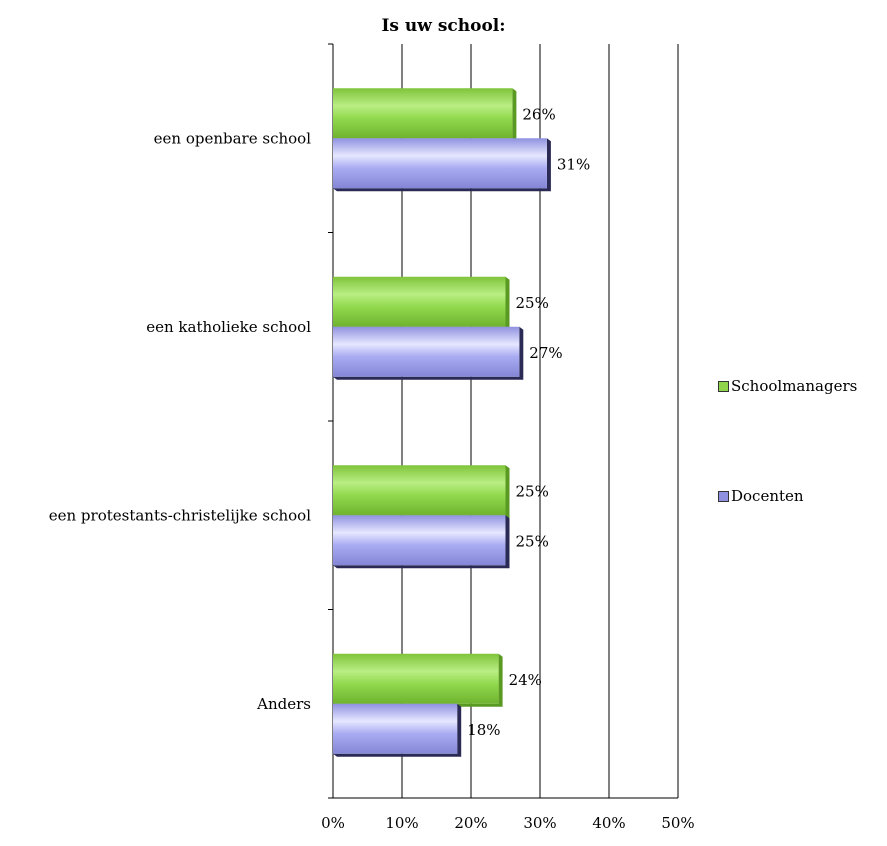 Image resolution: width=887 pixels, height=846 pixels. Describe the element at coordinates (723, 386) in the screenshot. I see `legend-swatch-schoolmanagers` at that location.